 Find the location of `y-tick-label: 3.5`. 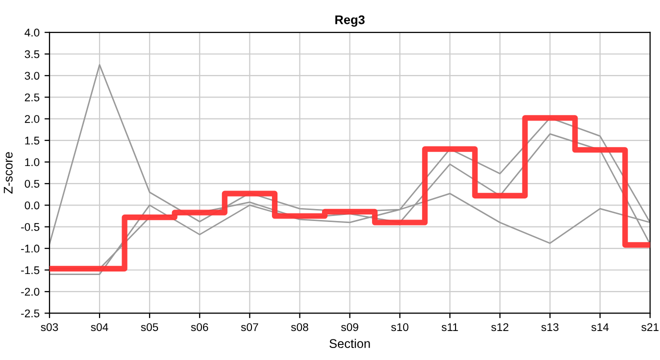

y-tick-label: 3.5 is located at coordinates (32, 54).